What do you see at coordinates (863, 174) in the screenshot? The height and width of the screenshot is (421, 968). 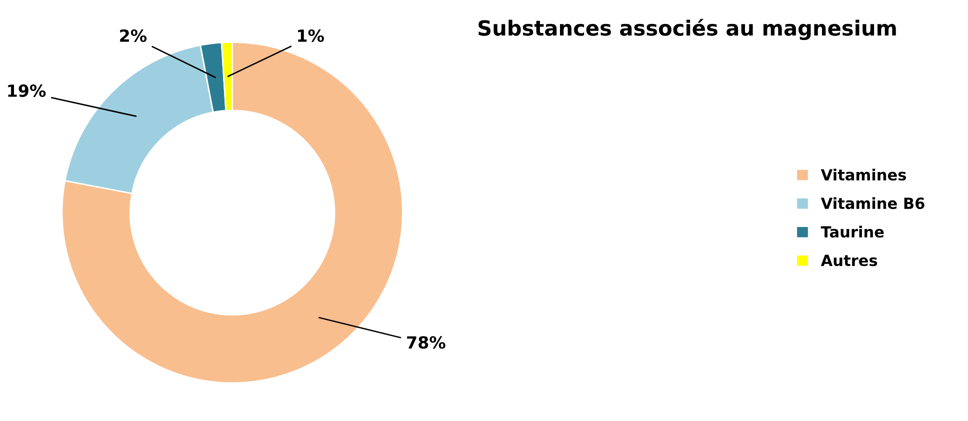 I see `legend-label: Vitamines` at bounding box center [863, 174].